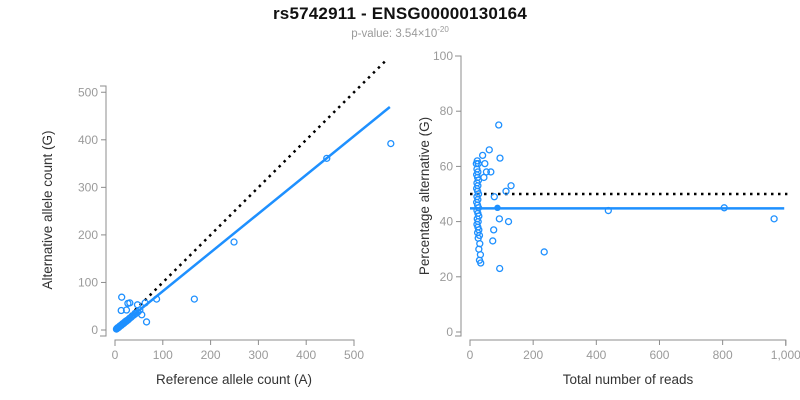 The height and width of the screenshot is (400, 800). I want to click on x-tick-label: 300, so click(258, 355).